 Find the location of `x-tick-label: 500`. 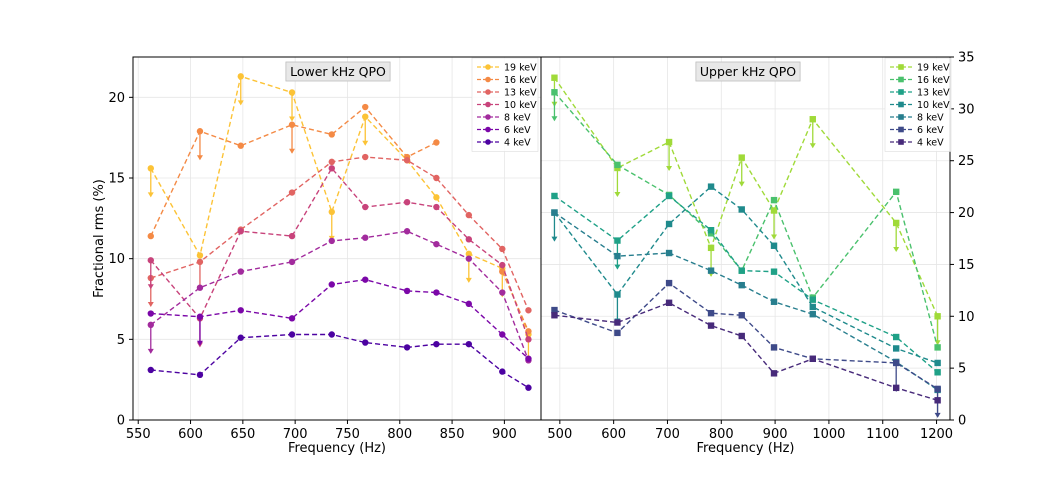

x-tick-label: 500 is located at coordinates (559, 434).